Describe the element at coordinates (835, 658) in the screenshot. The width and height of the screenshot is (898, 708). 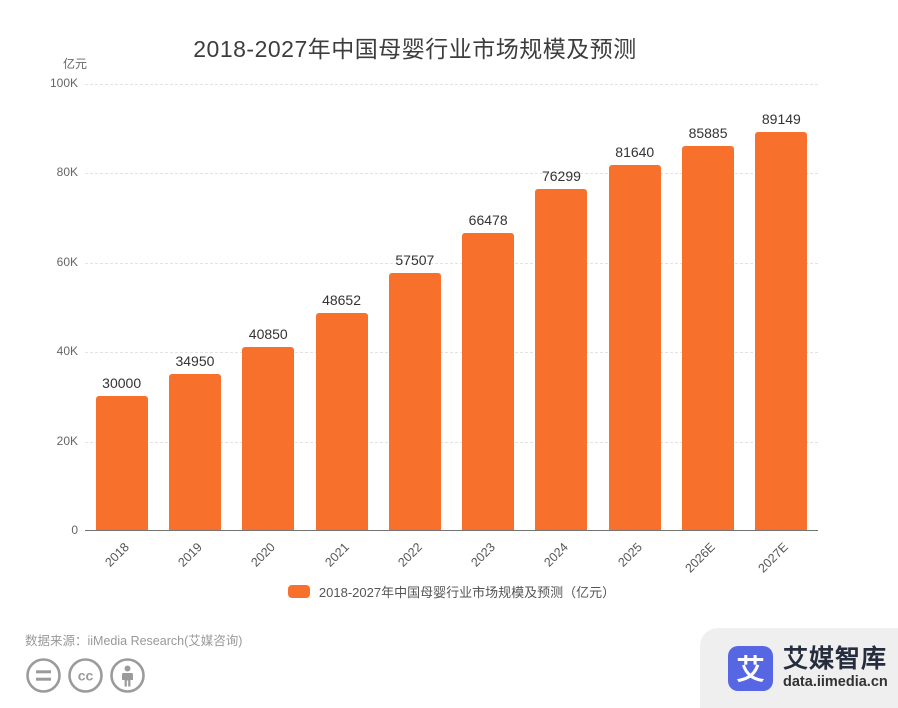
I see `brand-name: 艾媒智库` at that location.